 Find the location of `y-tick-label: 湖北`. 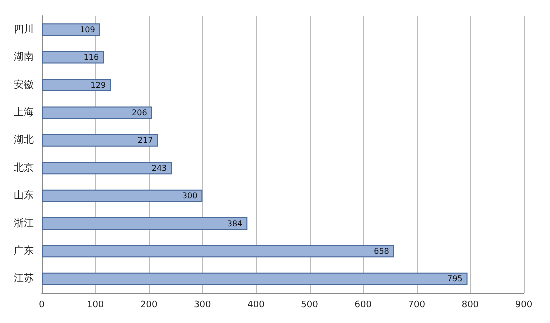

y-tick-label: 湖北 is located at coordinates (24, 140).